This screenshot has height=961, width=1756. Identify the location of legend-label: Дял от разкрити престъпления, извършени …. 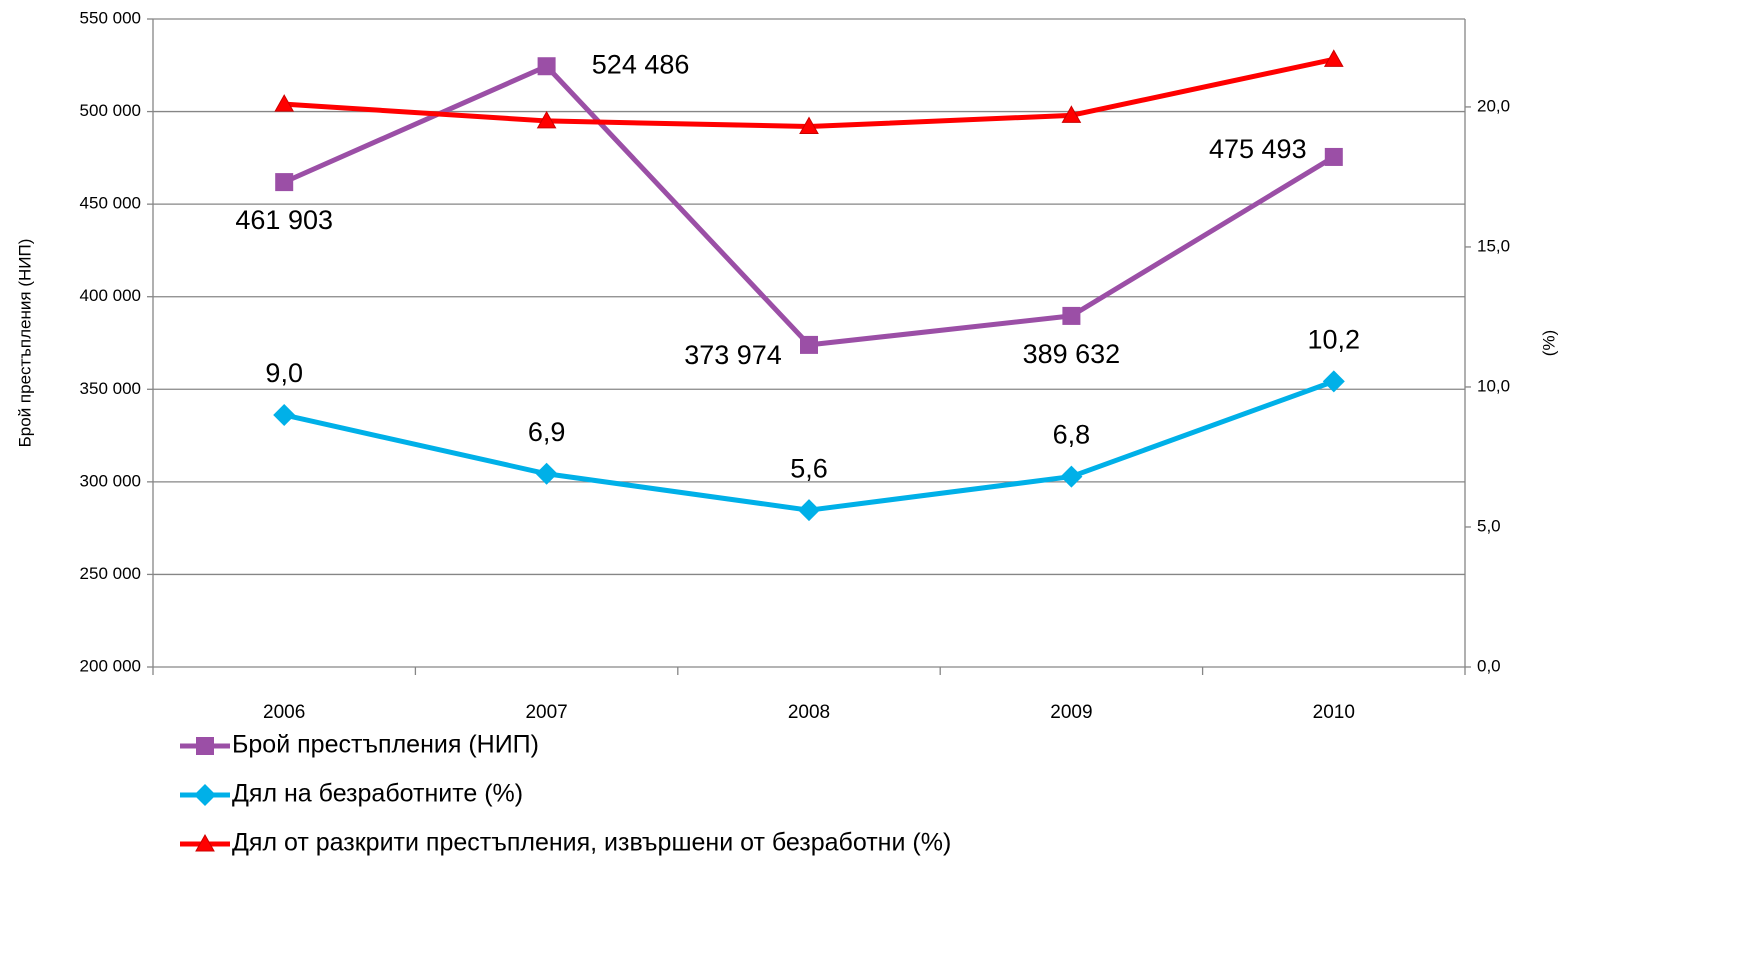
(591, 843).